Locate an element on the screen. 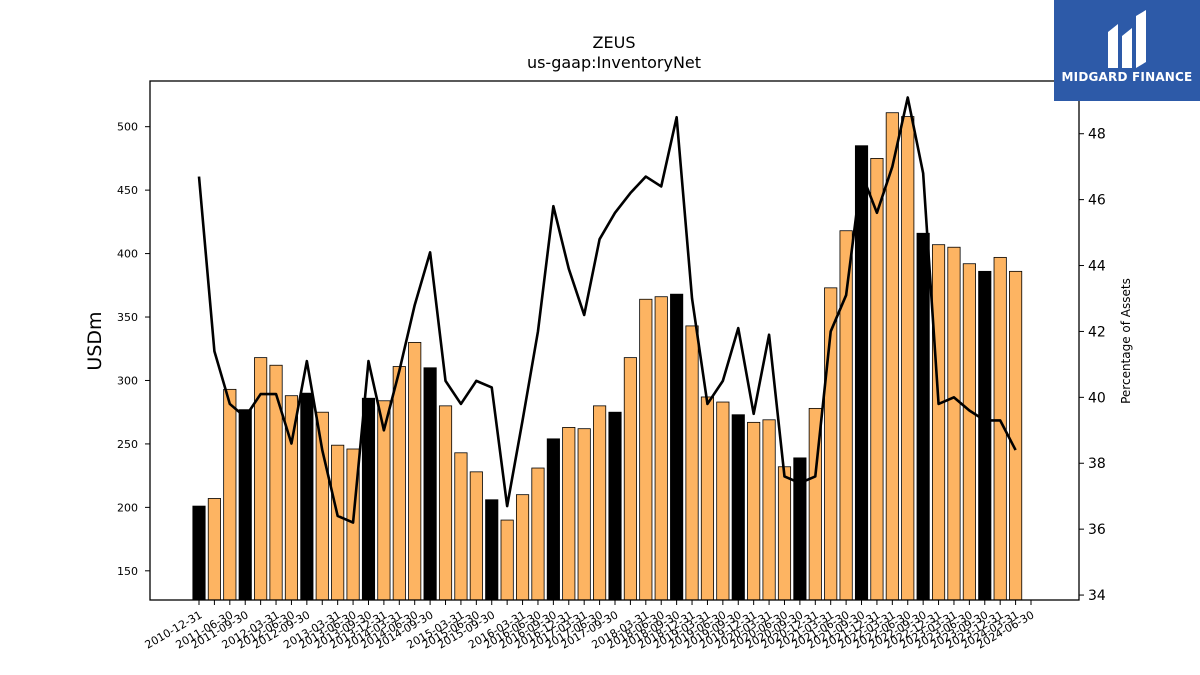  left-tick-label: 200 is located at coordinates (127, 507).